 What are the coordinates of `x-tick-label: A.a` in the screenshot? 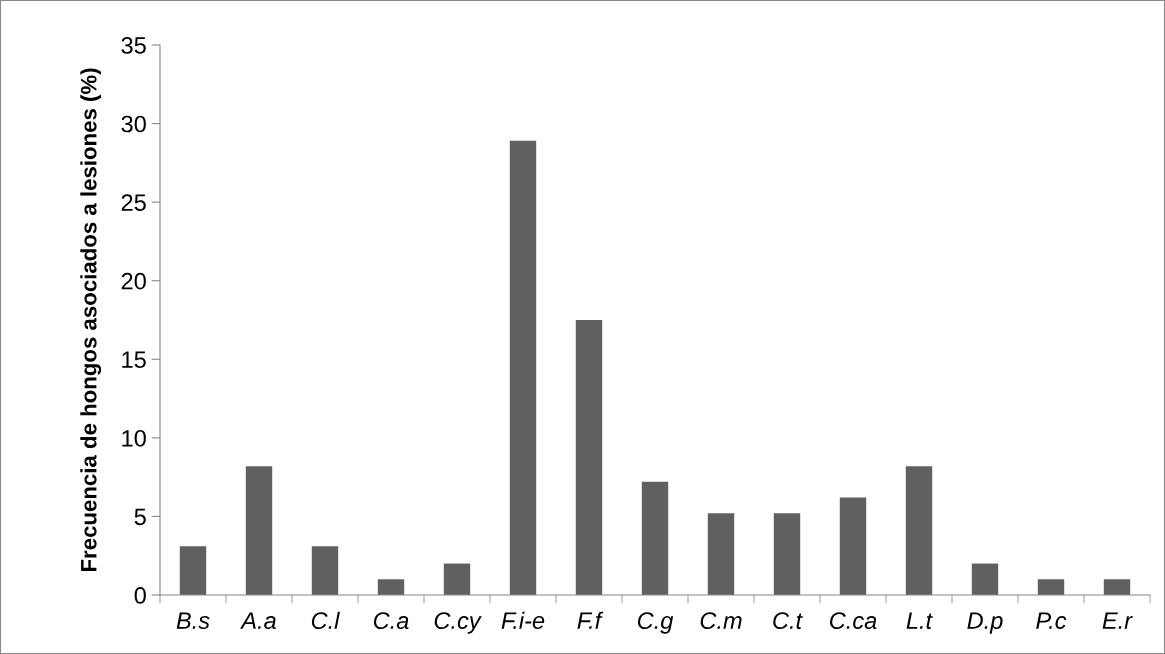 It's located at (258, 621).